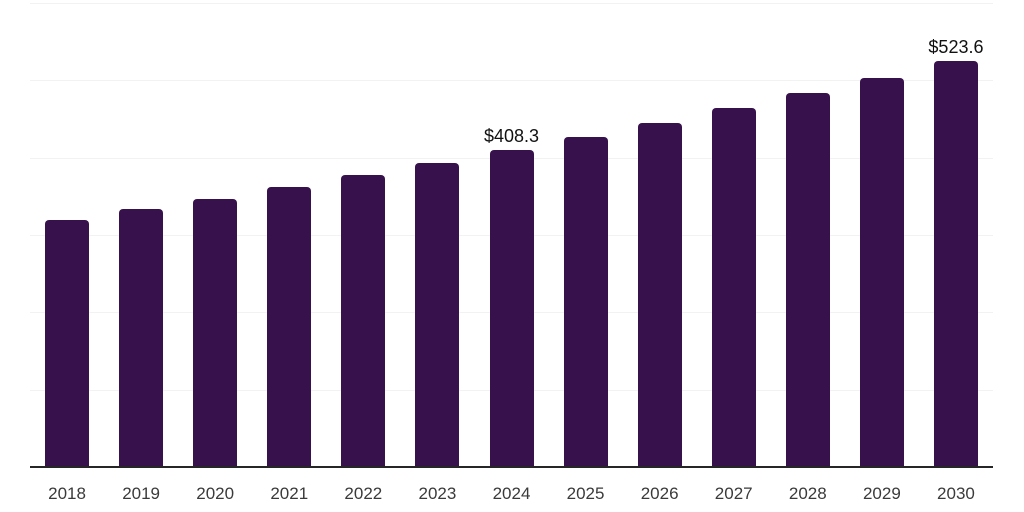 Image resolution: width=1024 pixels, height=512 pixels. What do you see at coordinates (956, 47) in the screenshot?
I see `value-label-2030: $523.6` at bounding box center [956, 47].